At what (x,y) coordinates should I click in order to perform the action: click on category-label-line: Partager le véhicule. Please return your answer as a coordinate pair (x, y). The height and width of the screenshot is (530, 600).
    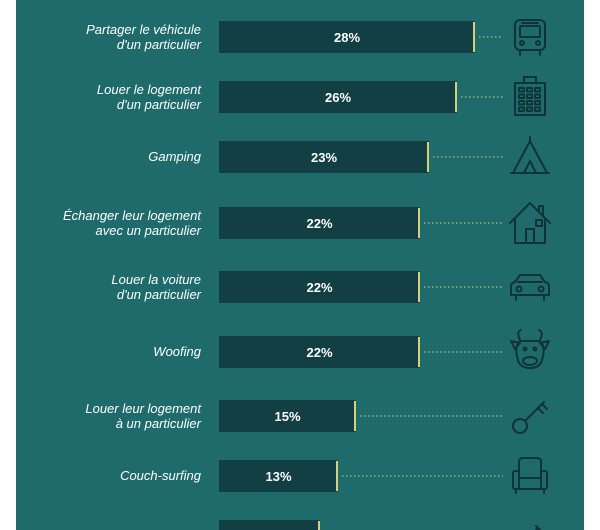
    Looking at the image, I should click on (143, 29).